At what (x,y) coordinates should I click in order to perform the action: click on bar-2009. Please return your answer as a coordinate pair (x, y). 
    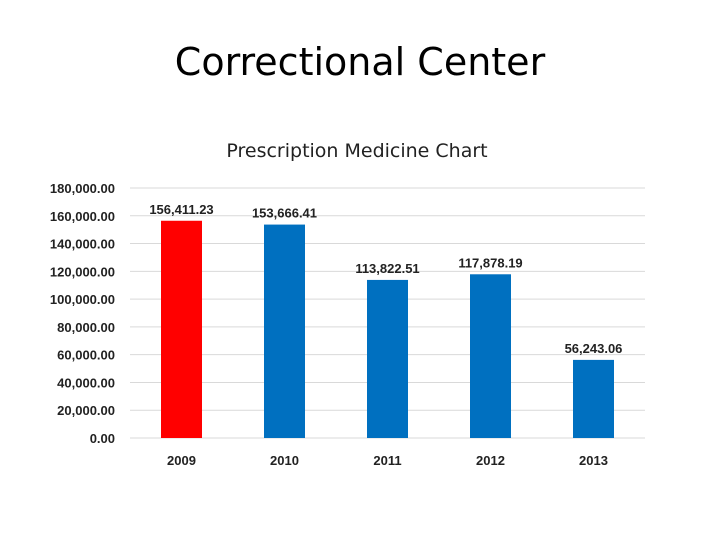
    Looking at the image, I should click on (181, 329).